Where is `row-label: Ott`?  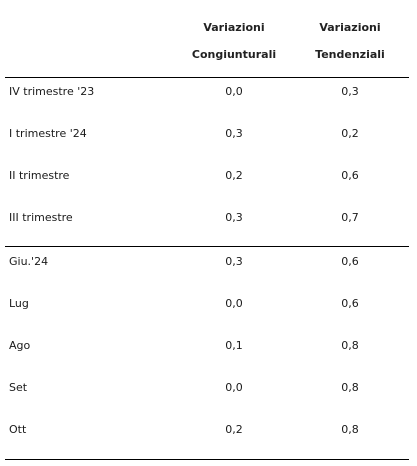
row-label: Ott is located at coordinates (18, 429).